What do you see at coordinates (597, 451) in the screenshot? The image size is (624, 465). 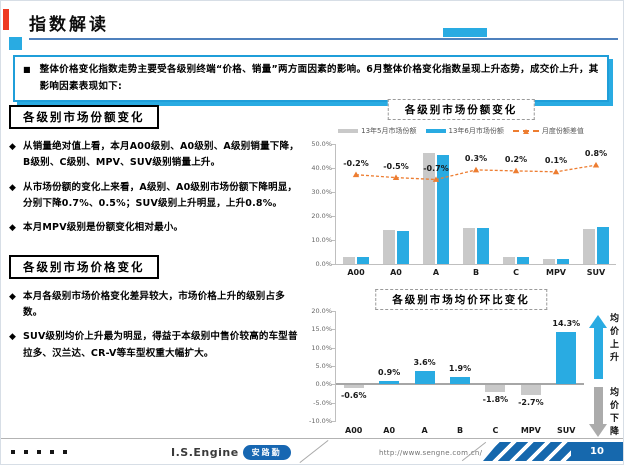 I see `page-number: 10` at bounding box center [597, 451].